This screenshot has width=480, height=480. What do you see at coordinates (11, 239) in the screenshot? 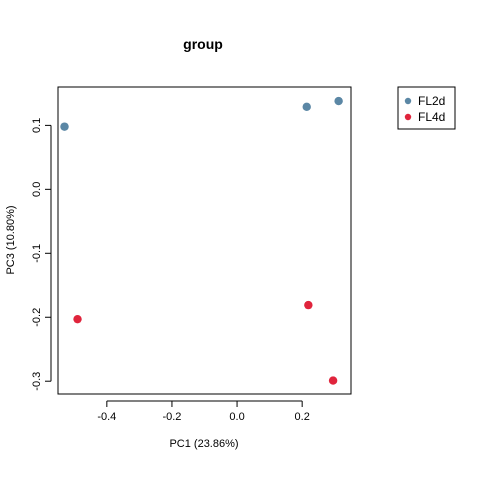
I see `y-axis-label: PC3 (10.80%)` at bounding box center [11, 239].